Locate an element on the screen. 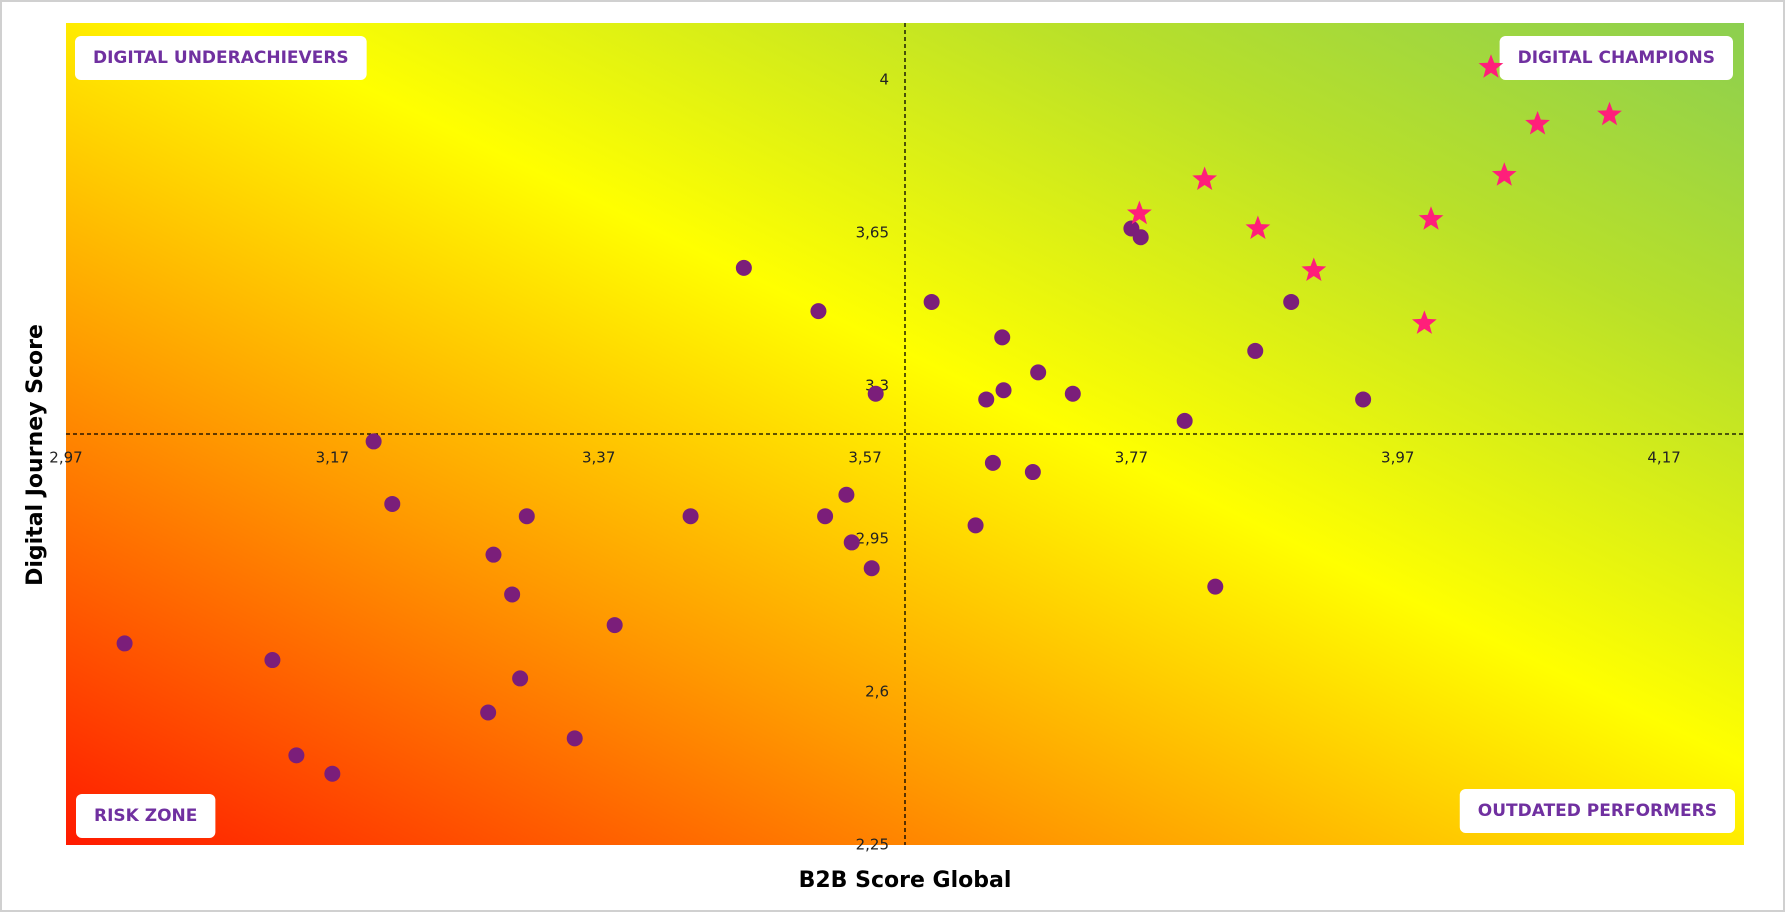  x-tick-label: 3,37 is located at coordinates (598, 458).